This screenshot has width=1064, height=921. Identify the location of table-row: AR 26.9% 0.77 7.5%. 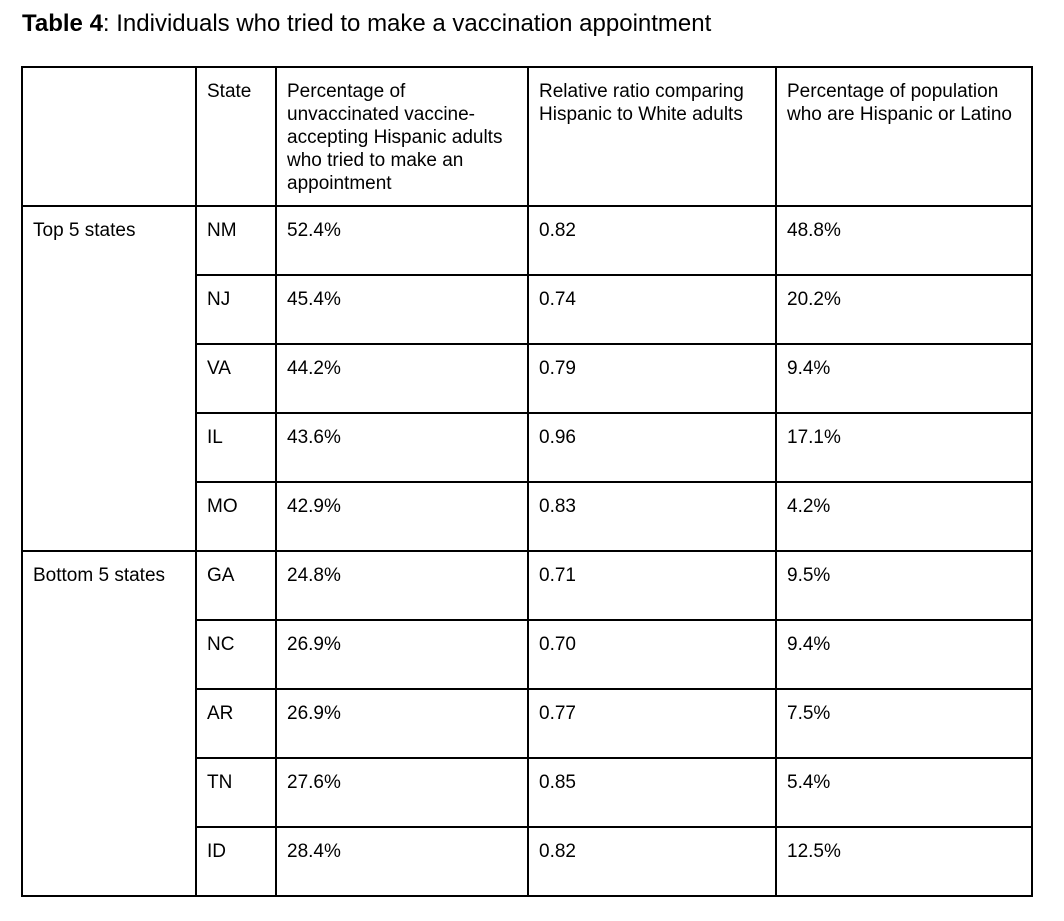
(527, 723).